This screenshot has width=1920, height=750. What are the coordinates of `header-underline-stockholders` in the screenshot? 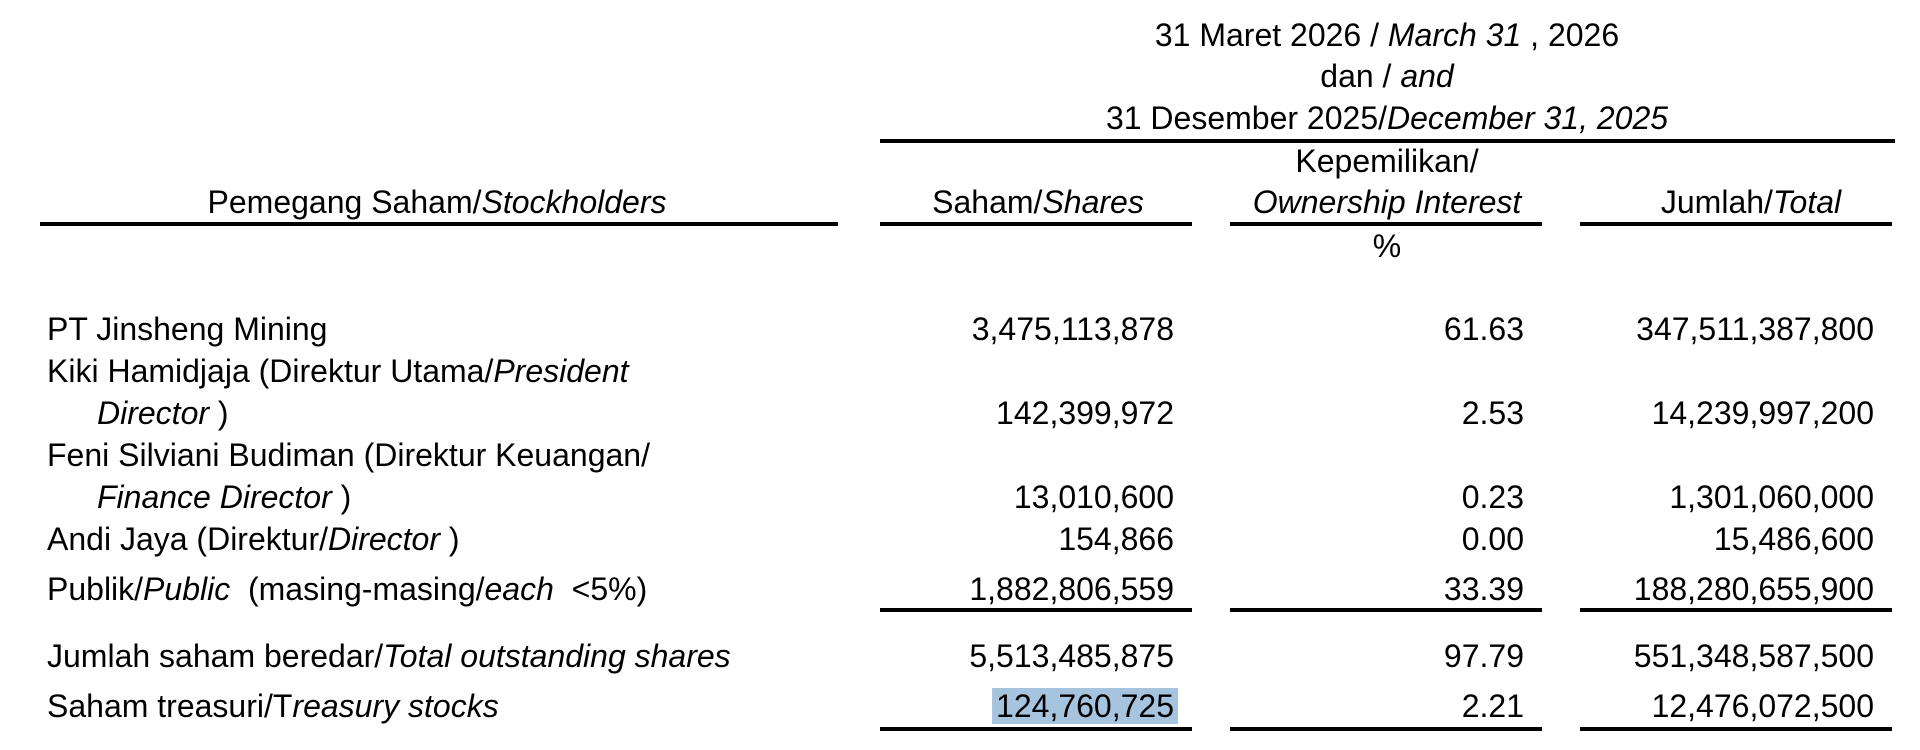 It's located at (439, 224).